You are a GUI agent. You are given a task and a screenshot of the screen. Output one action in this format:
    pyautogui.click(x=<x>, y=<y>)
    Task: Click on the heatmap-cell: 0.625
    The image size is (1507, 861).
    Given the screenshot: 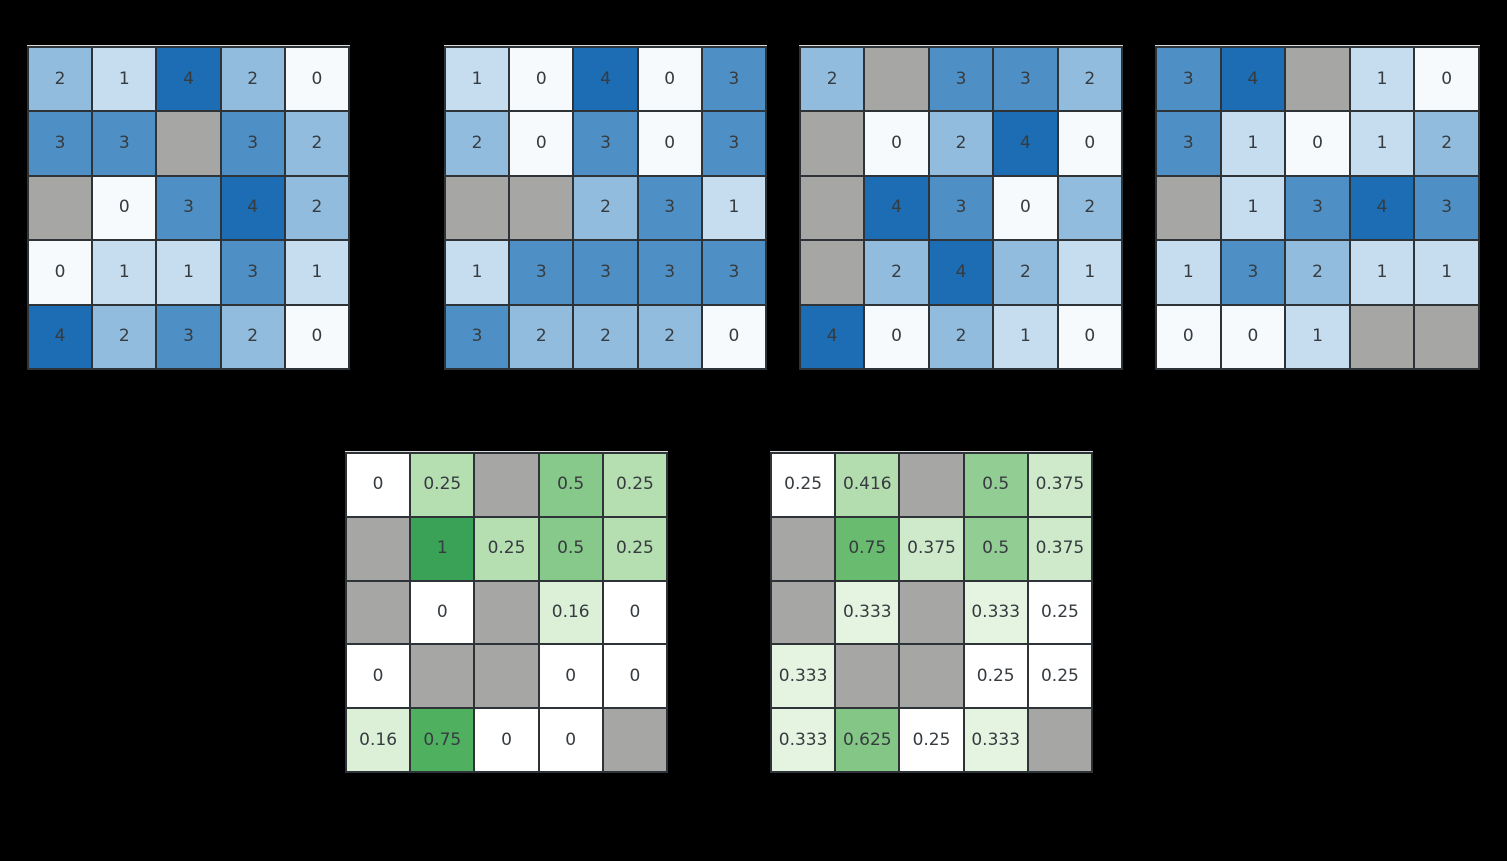 What is the action you would take?
    pyautogui.click(x=867, y=740)
    